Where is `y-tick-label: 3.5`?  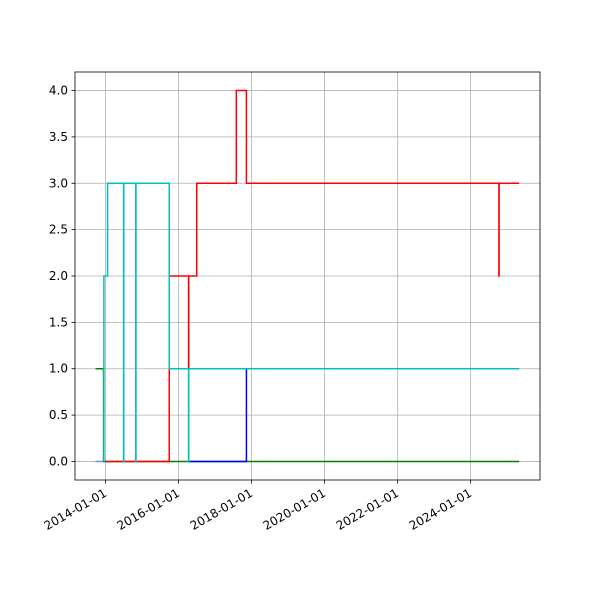
y-tick-label: 3.5 is located at coordinates (58, 137).